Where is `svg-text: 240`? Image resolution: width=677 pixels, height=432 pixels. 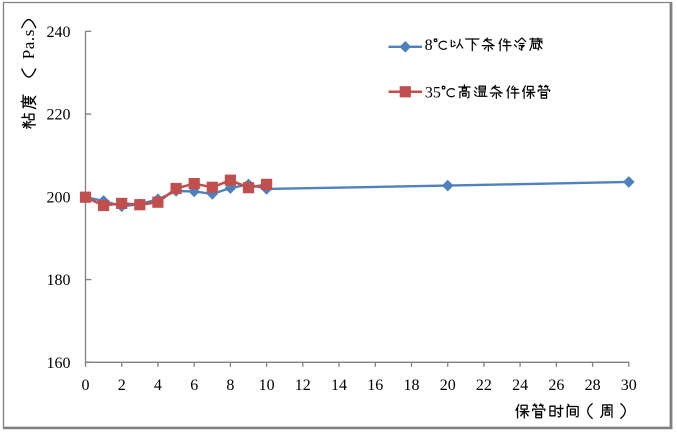
svg-text: 240 is located at coordinates (59, 32).